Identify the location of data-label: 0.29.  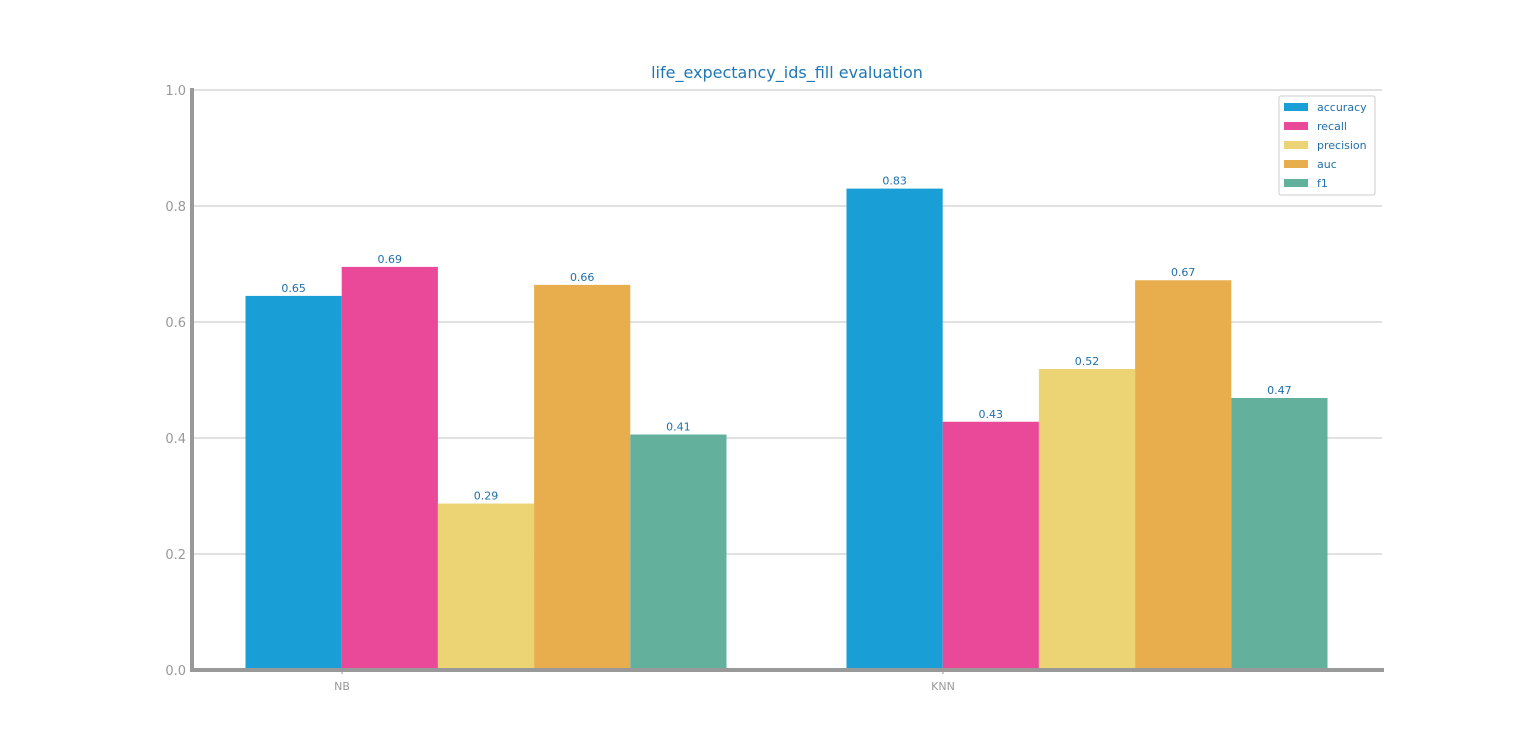
(486, 496).